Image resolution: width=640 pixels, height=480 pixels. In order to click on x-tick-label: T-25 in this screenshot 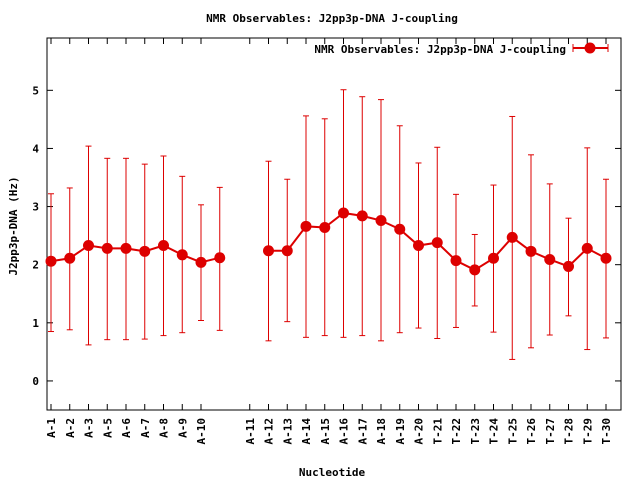, I will do `click(512, 431)`.